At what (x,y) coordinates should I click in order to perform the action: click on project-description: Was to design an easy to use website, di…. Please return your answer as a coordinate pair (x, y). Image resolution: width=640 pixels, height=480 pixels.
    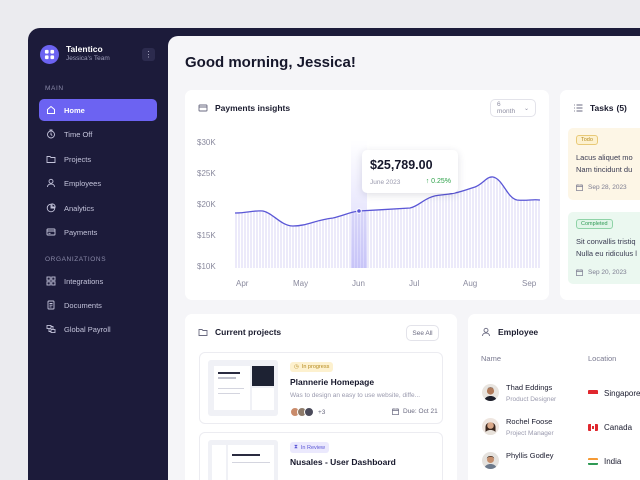
    Looking at the image, I should click on (355, 395).